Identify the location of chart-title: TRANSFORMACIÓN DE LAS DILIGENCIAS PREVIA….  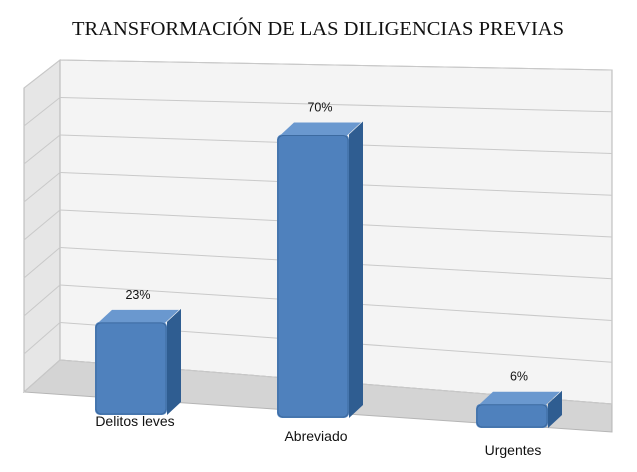
(318, 28).